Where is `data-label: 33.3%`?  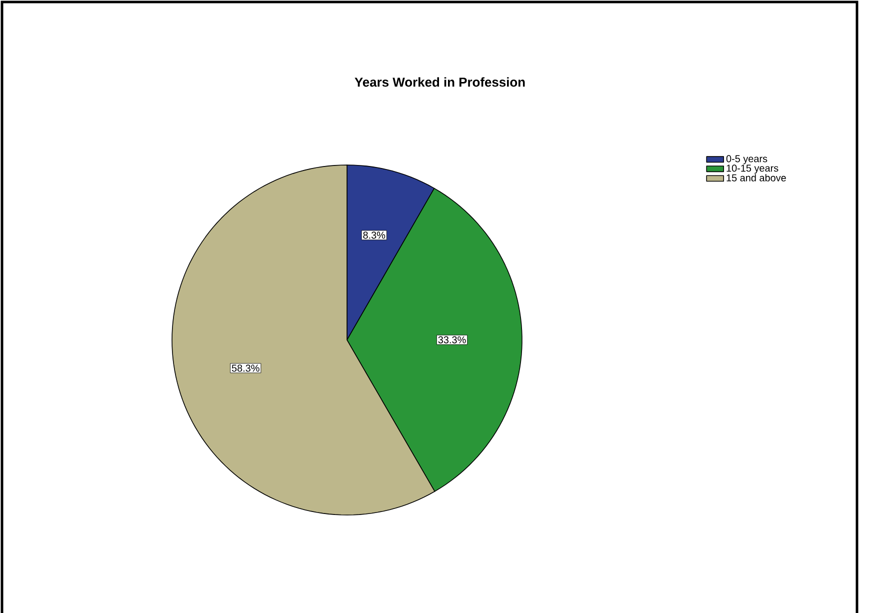 data-label: 33.3% is located at coordinates (452, 340).